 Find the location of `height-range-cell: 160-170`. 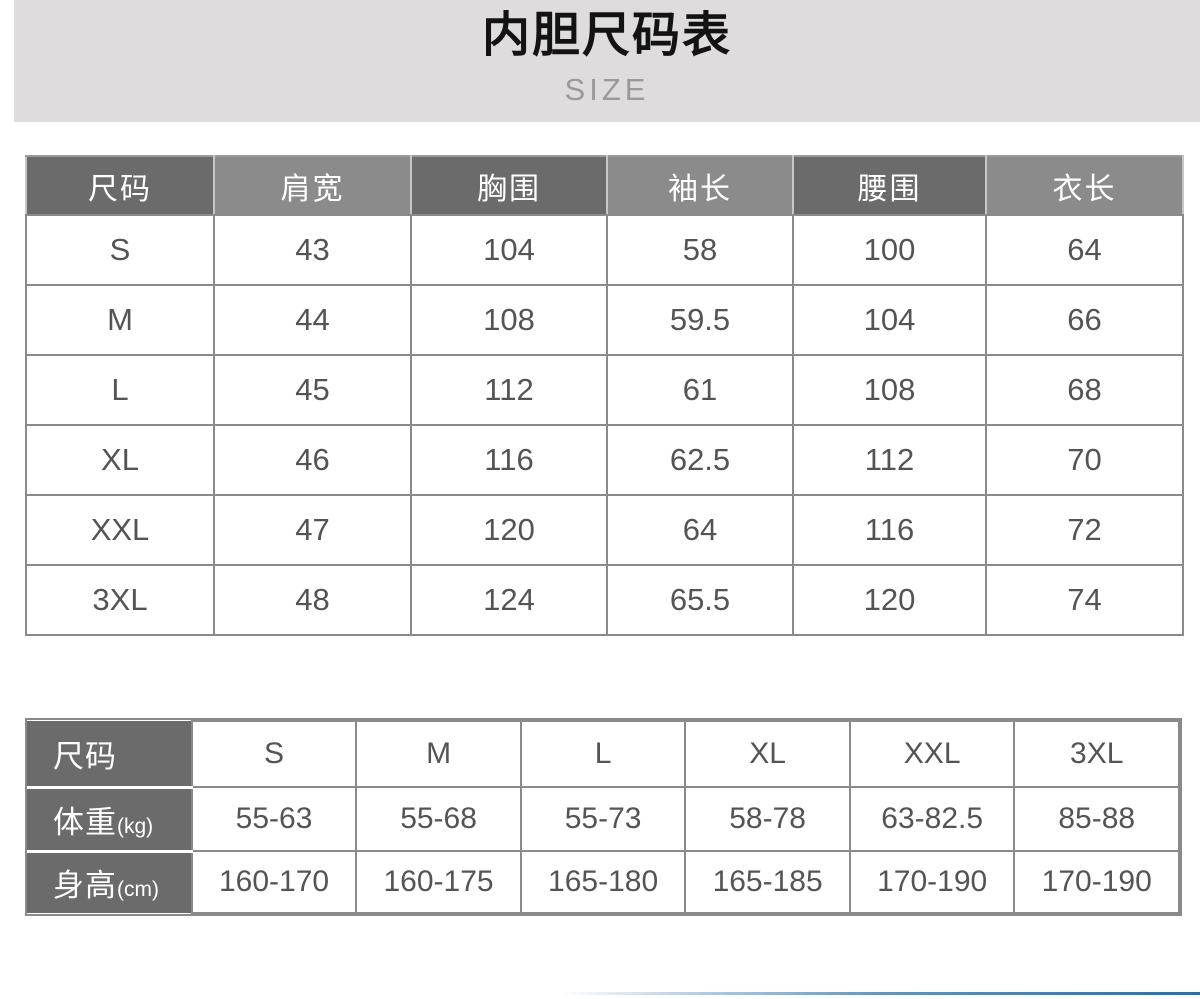

height-range-cell: 160-170 is located at coordinates (274, 882).